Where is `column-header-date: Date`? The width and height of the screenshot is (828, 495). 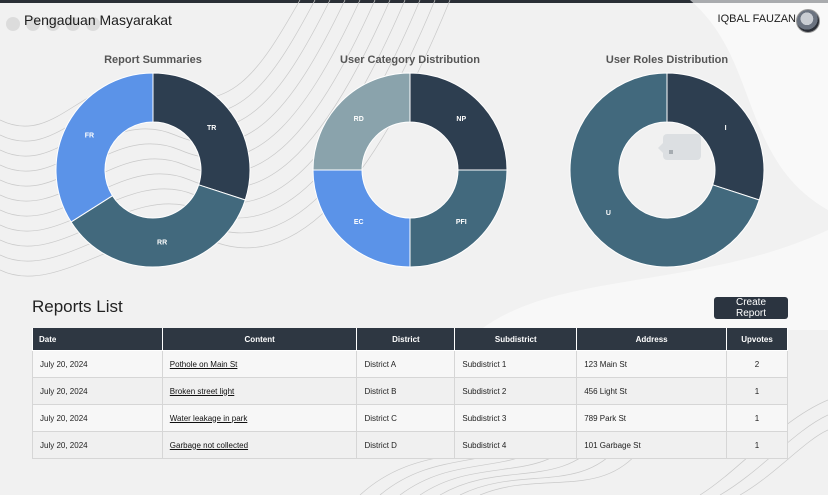
column-header-date: Date is located at coordinates (97, 339).